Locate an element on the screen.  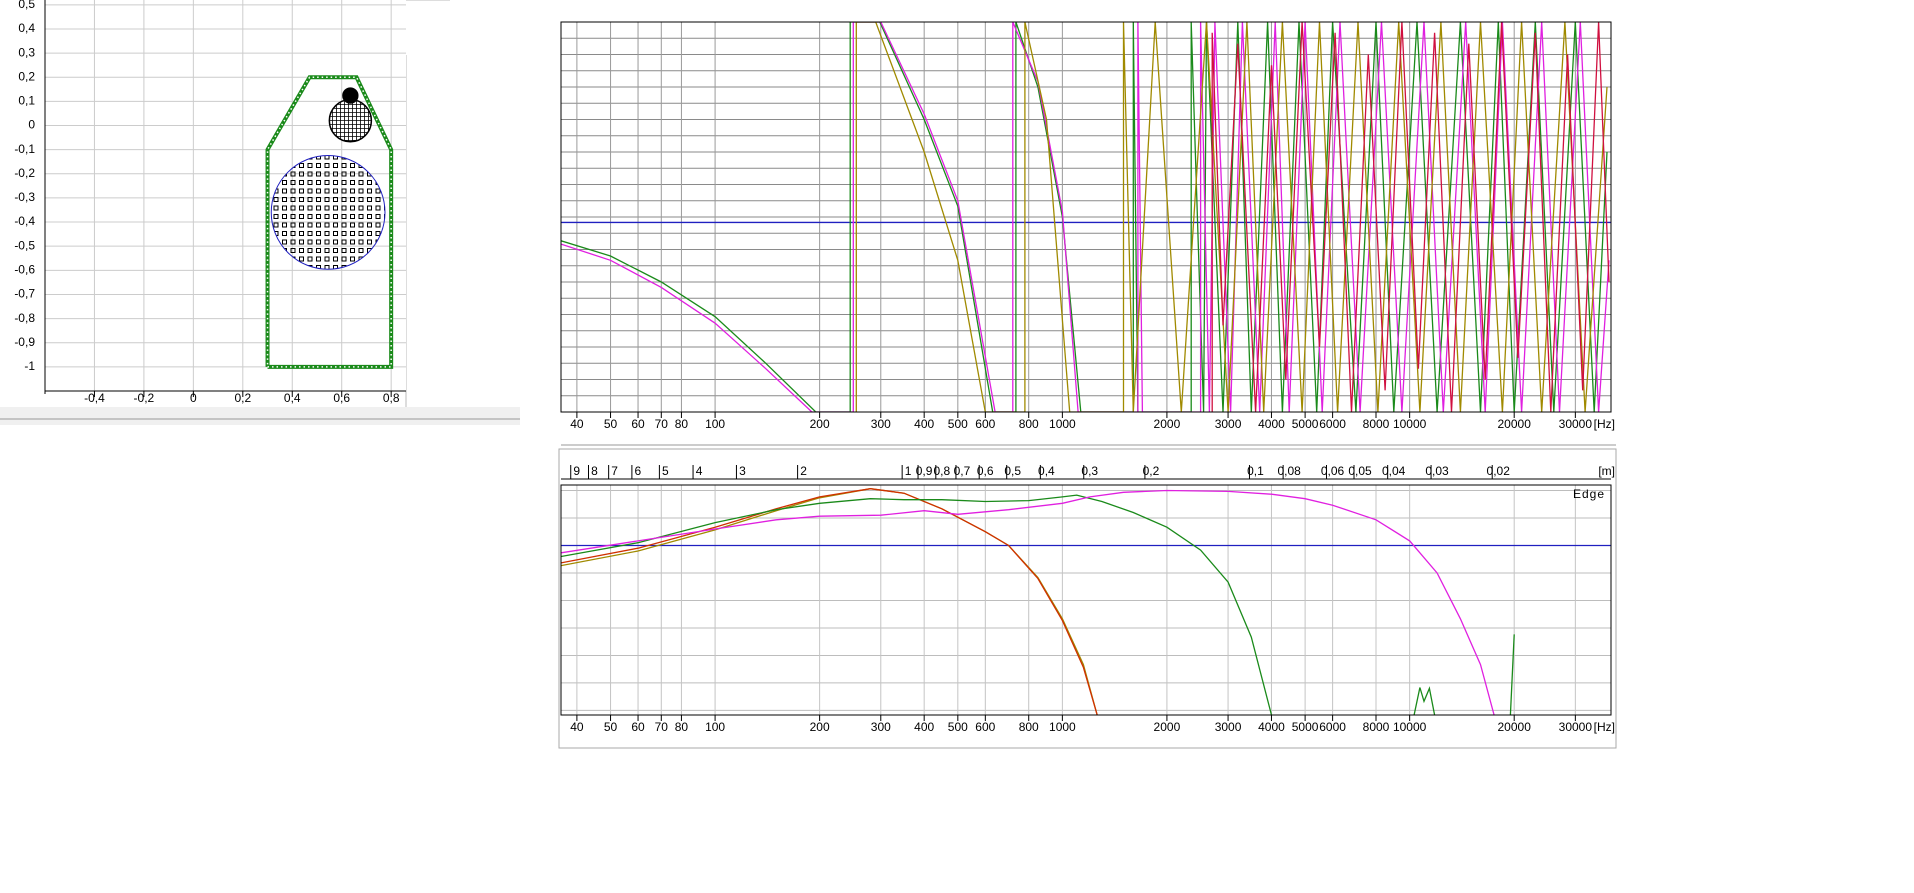
x2-tick-label: 9 is located at coordinates (576, 471).